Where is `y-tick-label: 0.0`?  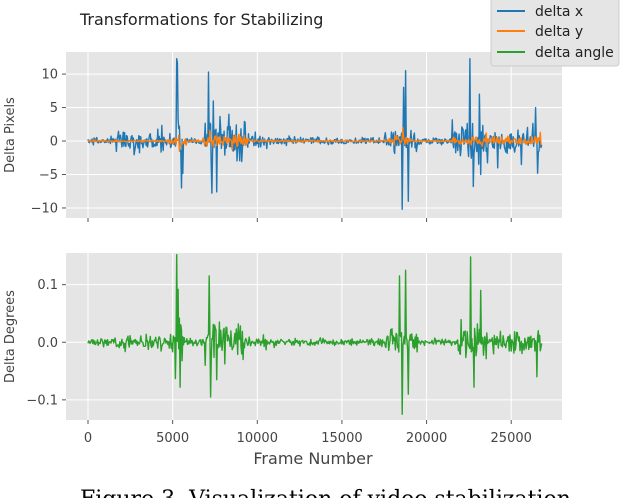
y-tick-label: 0.0 is located at coordinates (47, 343).